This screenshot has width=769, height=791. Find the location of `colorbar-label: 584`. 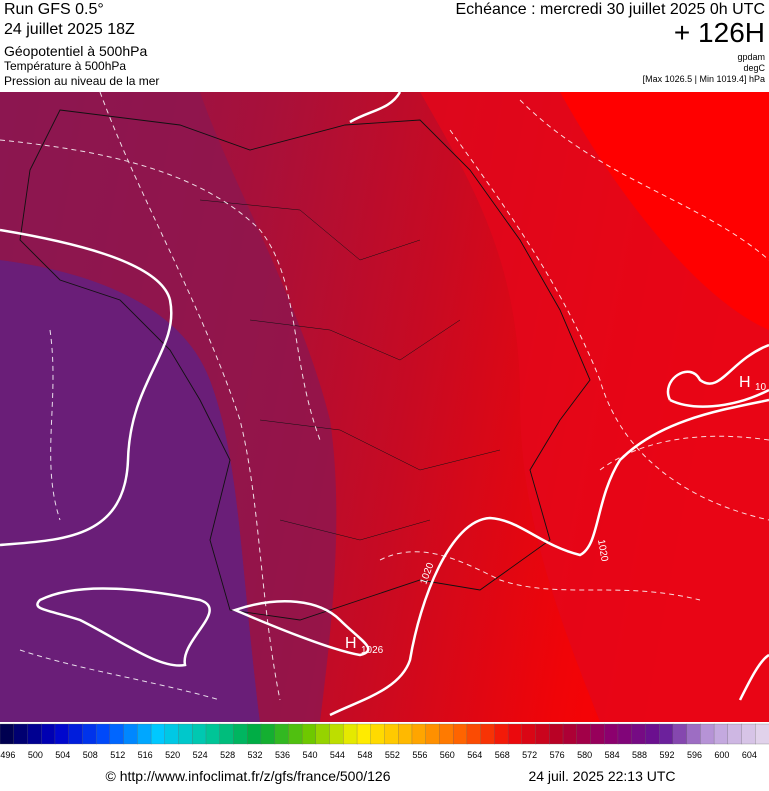

colorbar-label: 584 is located at coordinates (612, 755).